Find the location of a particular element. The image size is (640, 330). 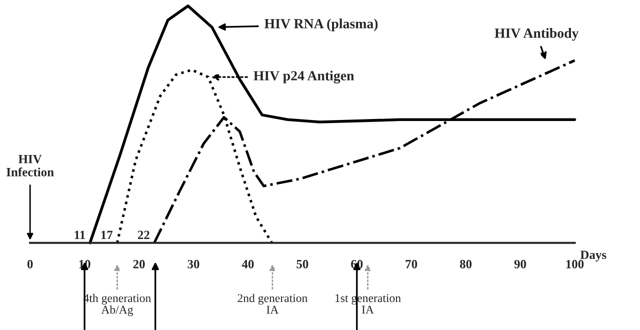

legend-label: HIV RNA (plasma) is located at coordinates (321, 25).